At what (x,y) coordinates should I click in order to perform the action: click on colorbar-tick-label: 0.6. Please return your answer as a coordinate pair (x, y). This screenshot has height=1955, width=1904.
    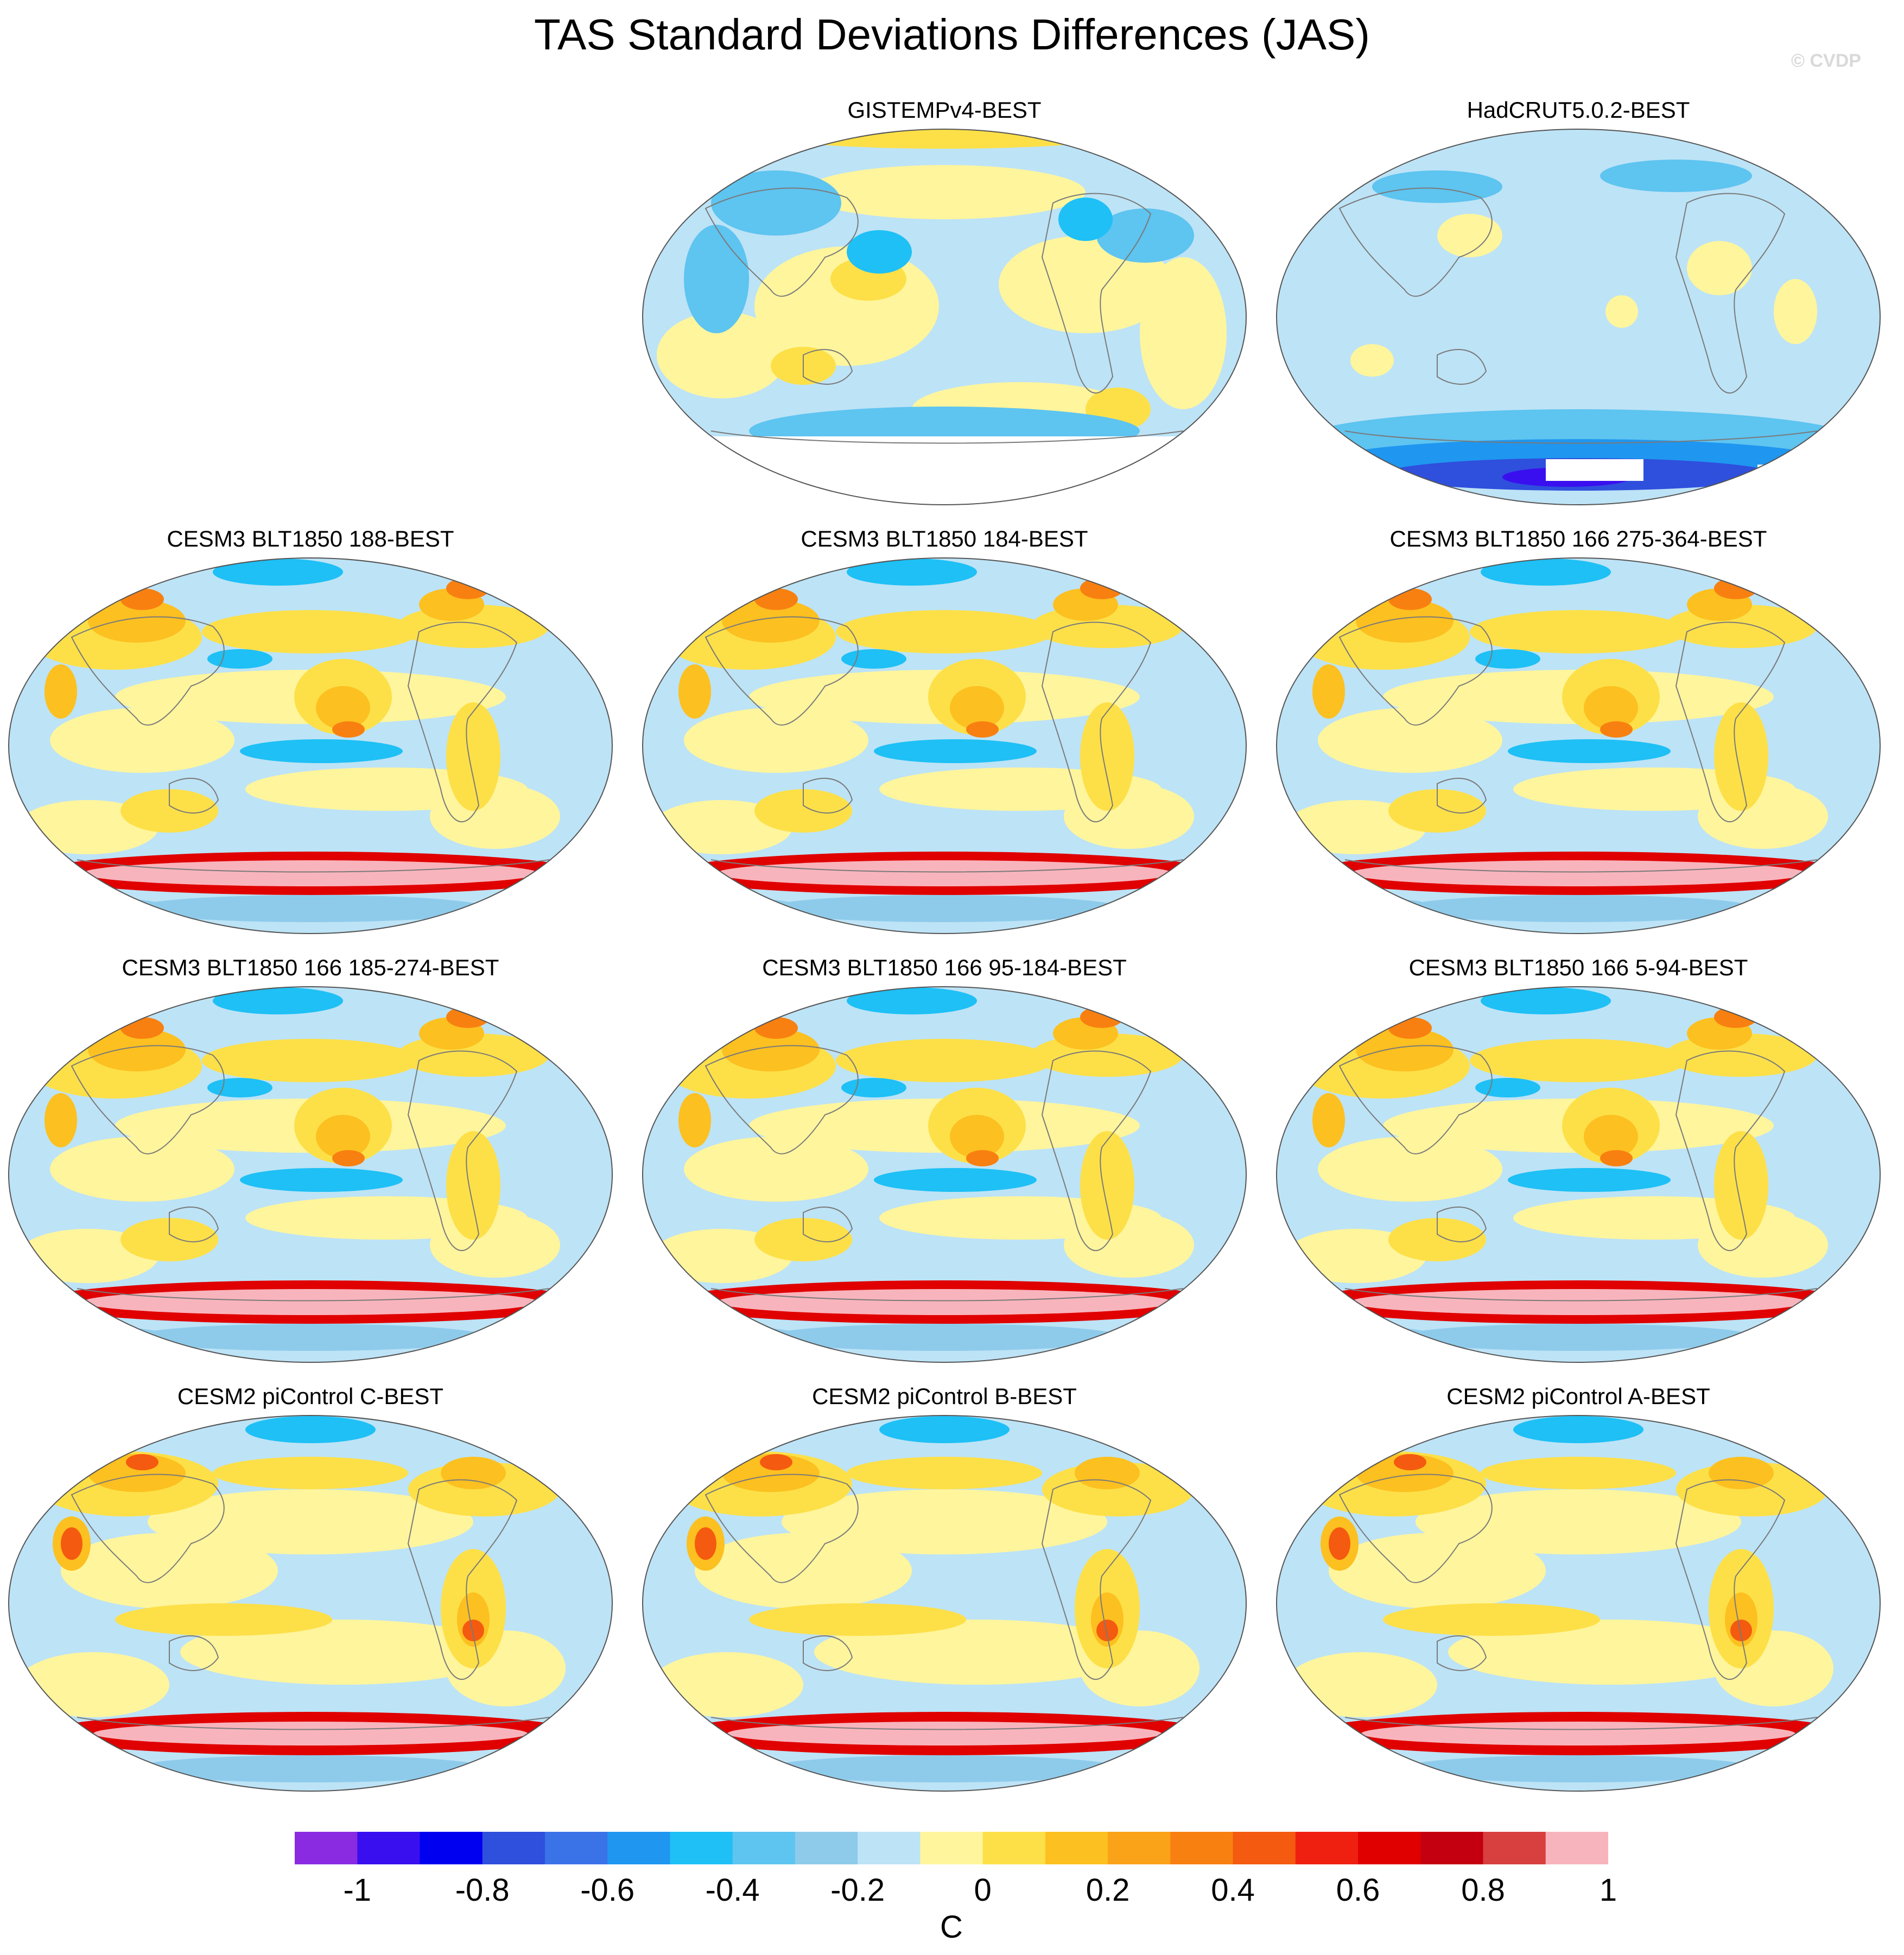
    Looking at the image, I should click on (1358, 1890).